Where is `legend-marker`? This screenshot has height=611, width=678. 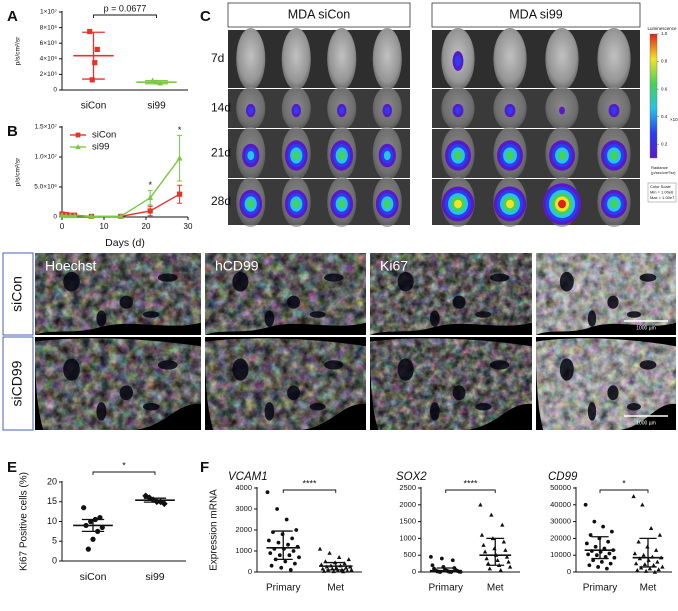 legend-marker is located at coordinates (78, 147).